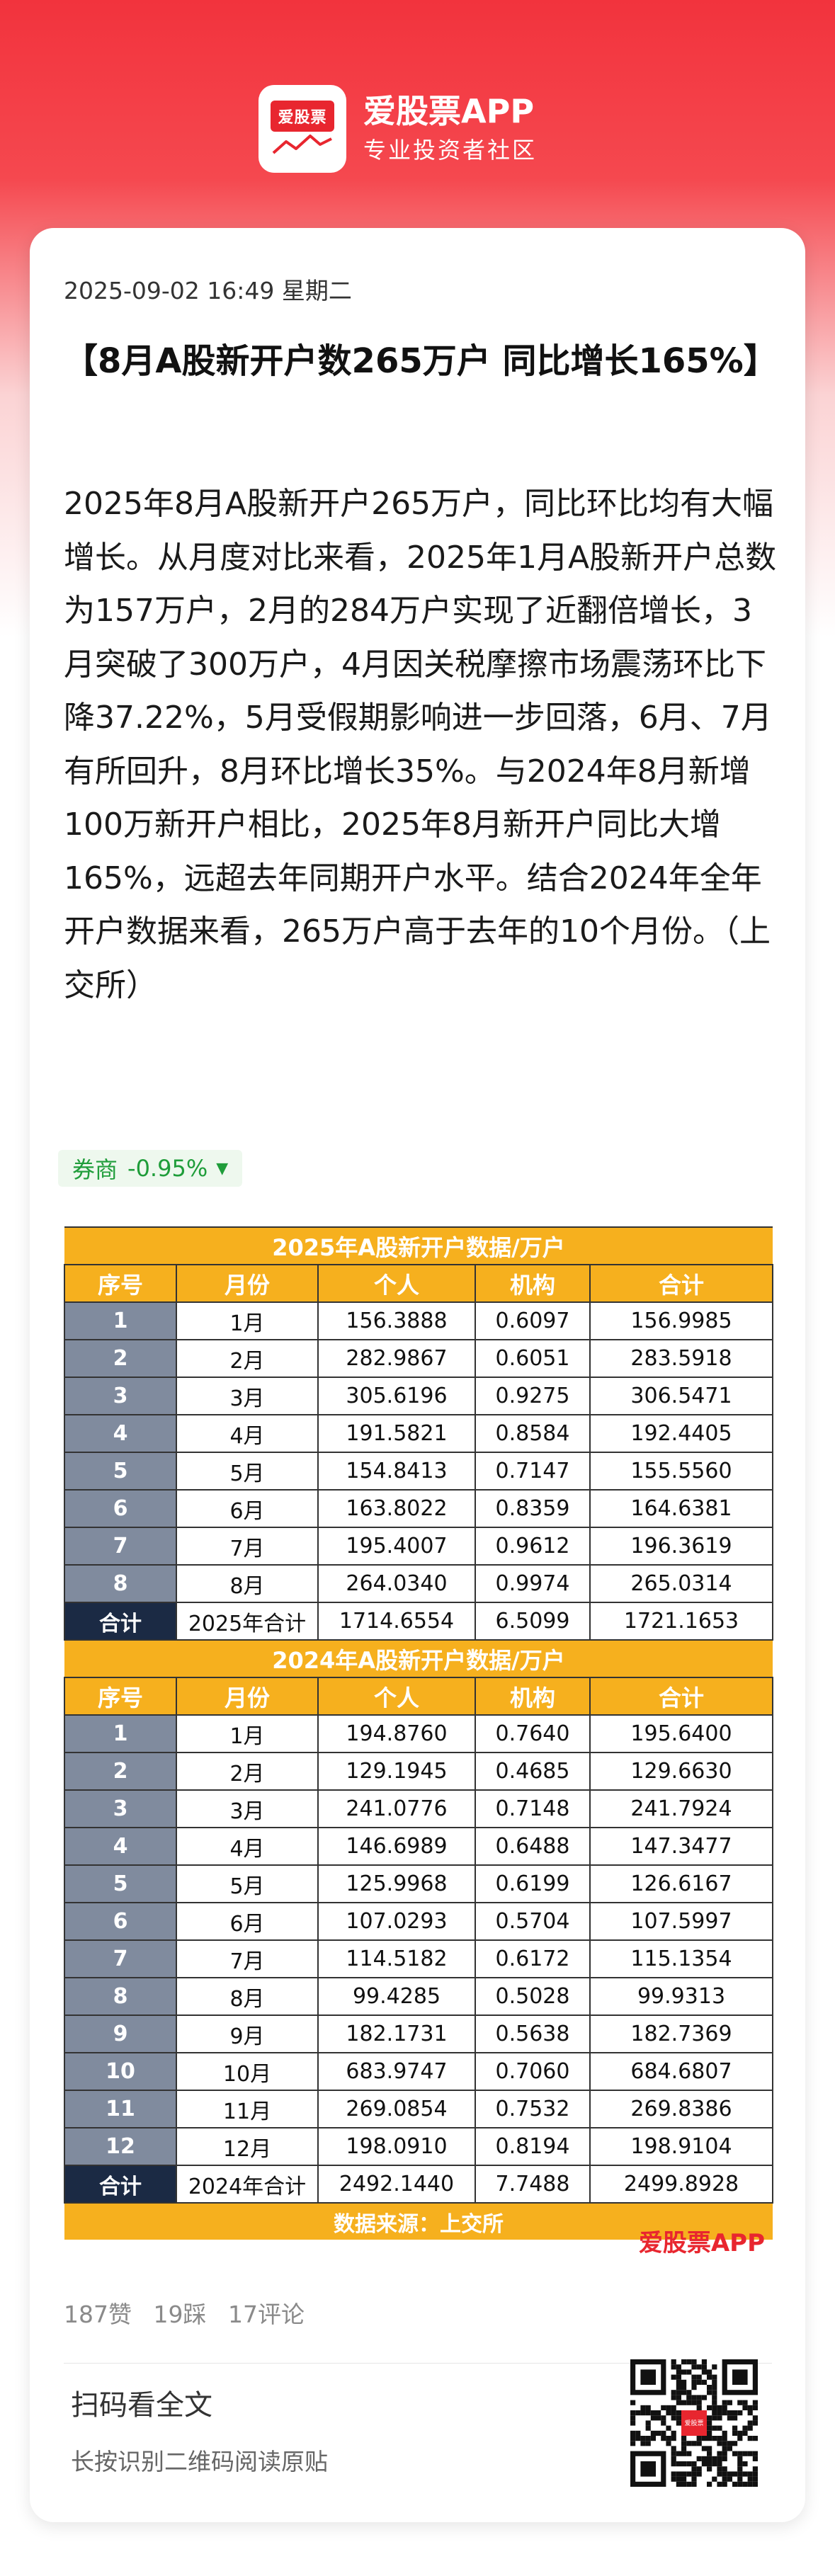  What do you see at coordinates (533, 1921) in the screenshot?
I see `table-cell: 0.5704` at bounding box center [533, 1921].